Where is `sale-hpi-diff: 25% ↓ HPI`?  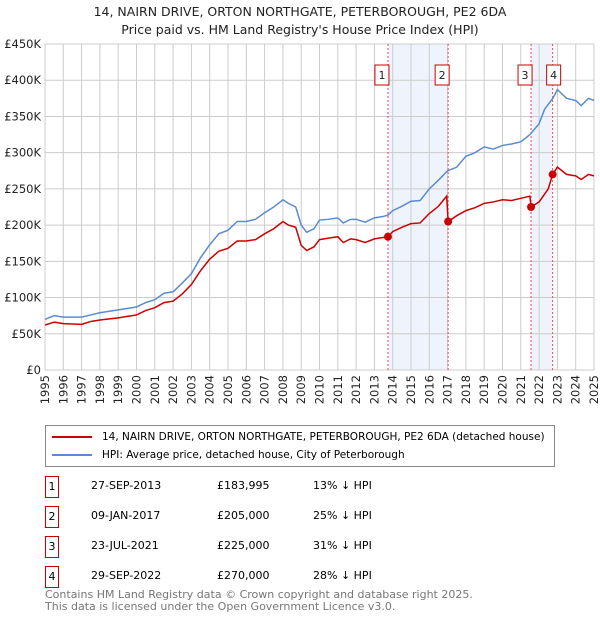
sale-hpi-diff: 25% ↓ HPI is located at coordinates (342, 515).